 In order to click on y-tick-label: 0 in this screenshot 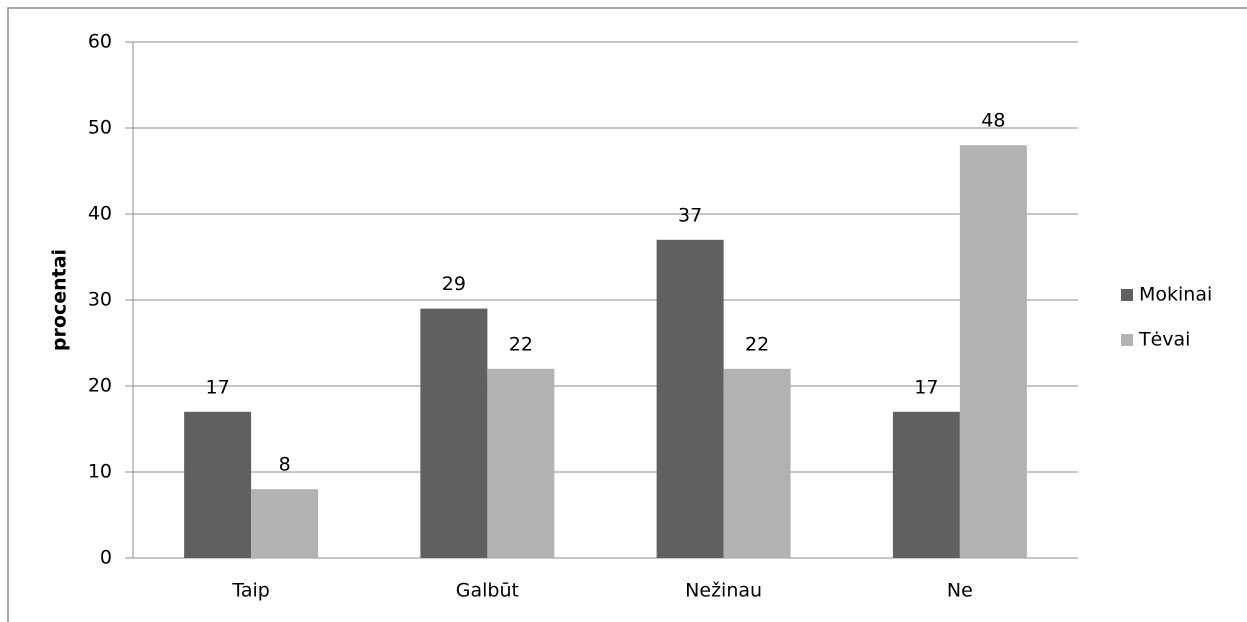, I will do `click(106, 558)`.